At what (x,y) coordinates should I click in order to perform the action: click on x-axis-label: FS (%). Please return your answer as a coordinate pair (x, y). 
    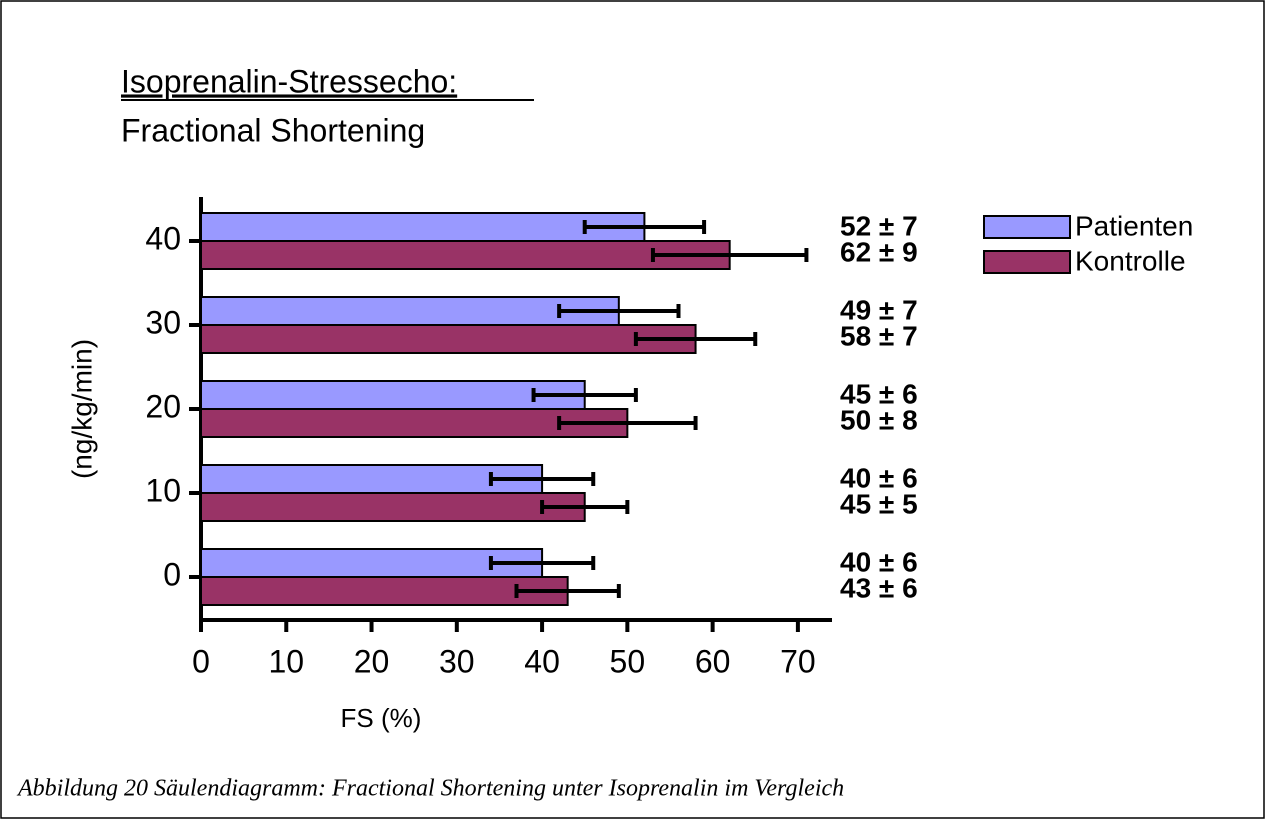
    Looking at the image, I should click on (381, 718).